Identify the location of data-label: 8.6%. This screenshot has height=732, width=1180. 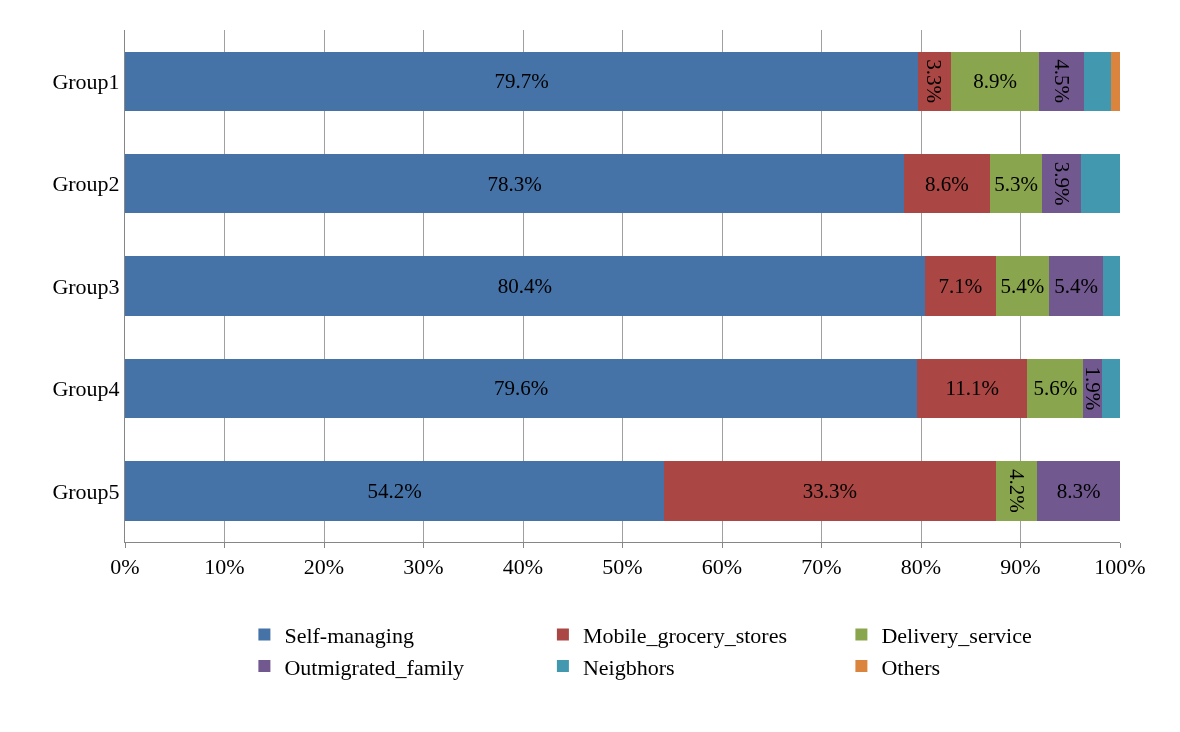
(946, 183).